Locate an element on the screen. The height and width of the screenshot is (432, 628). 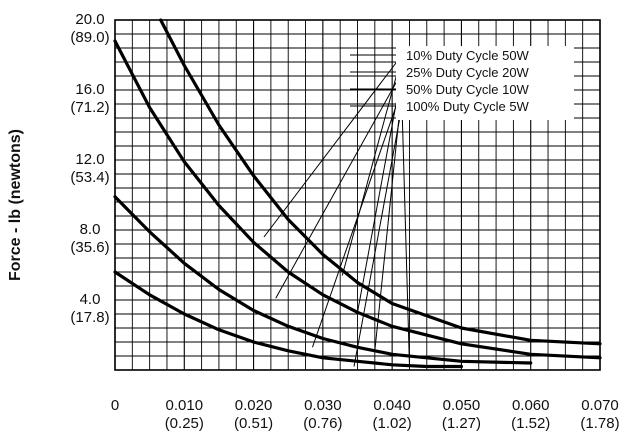
x-tick-sublabel: (0.25) is located at coordinates (184, 423).